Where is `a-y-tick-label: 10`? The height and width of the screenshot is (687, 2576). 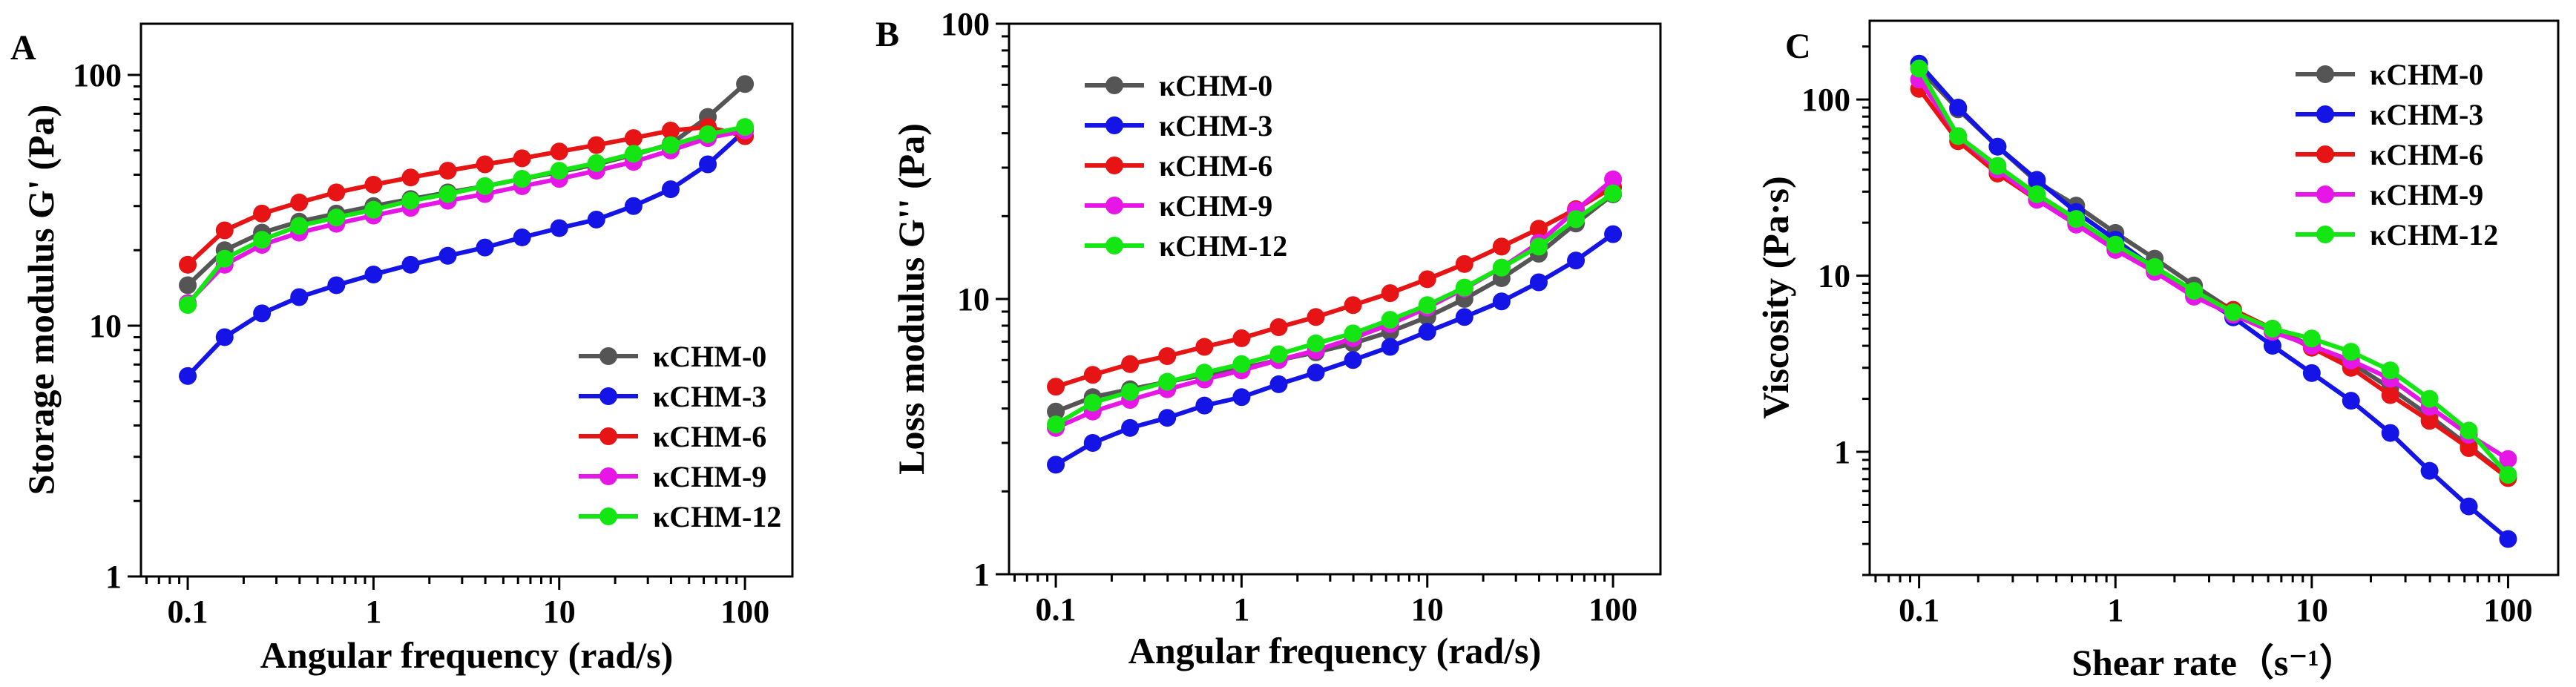 a-y-tick-label: 10 is located at coordinates (105, 326).